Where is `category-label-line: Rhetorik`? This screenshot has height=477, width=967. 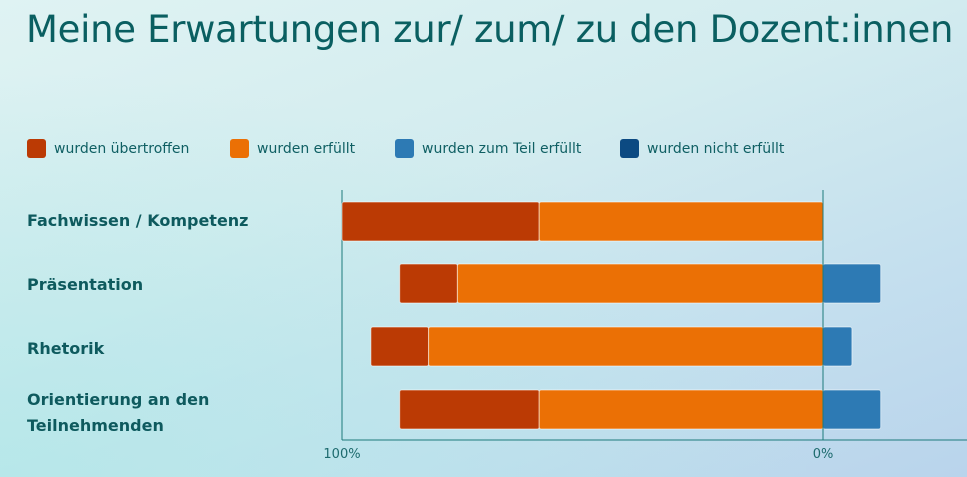 category-label-line: Rhetorik is located at coordinates (66, 348).